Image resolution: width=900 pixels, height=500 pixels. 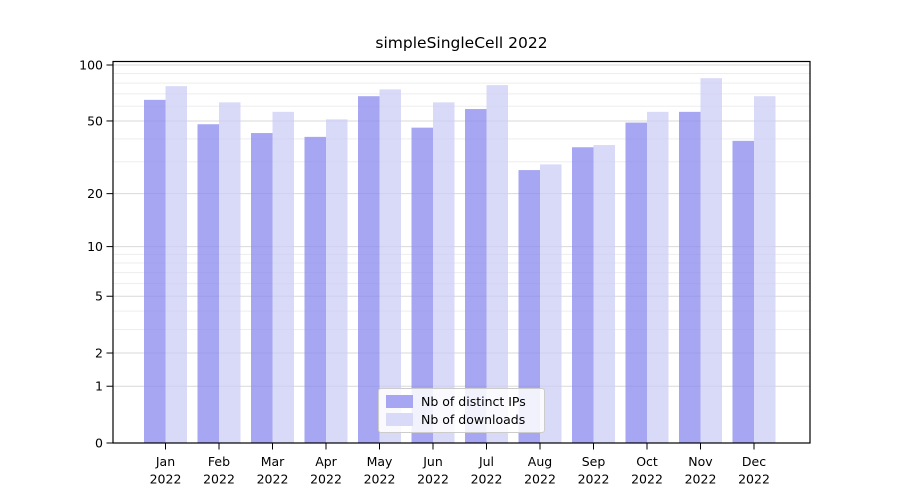 What do you see at coordinates (208, 284) in the screenshot?
I see `bar-distinct-ips-feb` at bounding box center [208, 284].